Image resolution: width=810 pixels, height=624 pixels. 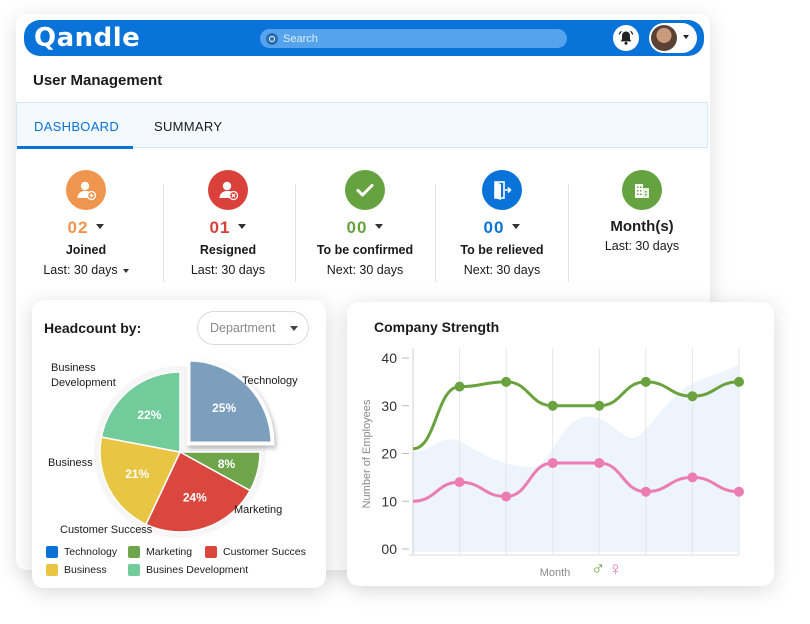 I want to click on chart-background-area, so click(x=576, y=458).